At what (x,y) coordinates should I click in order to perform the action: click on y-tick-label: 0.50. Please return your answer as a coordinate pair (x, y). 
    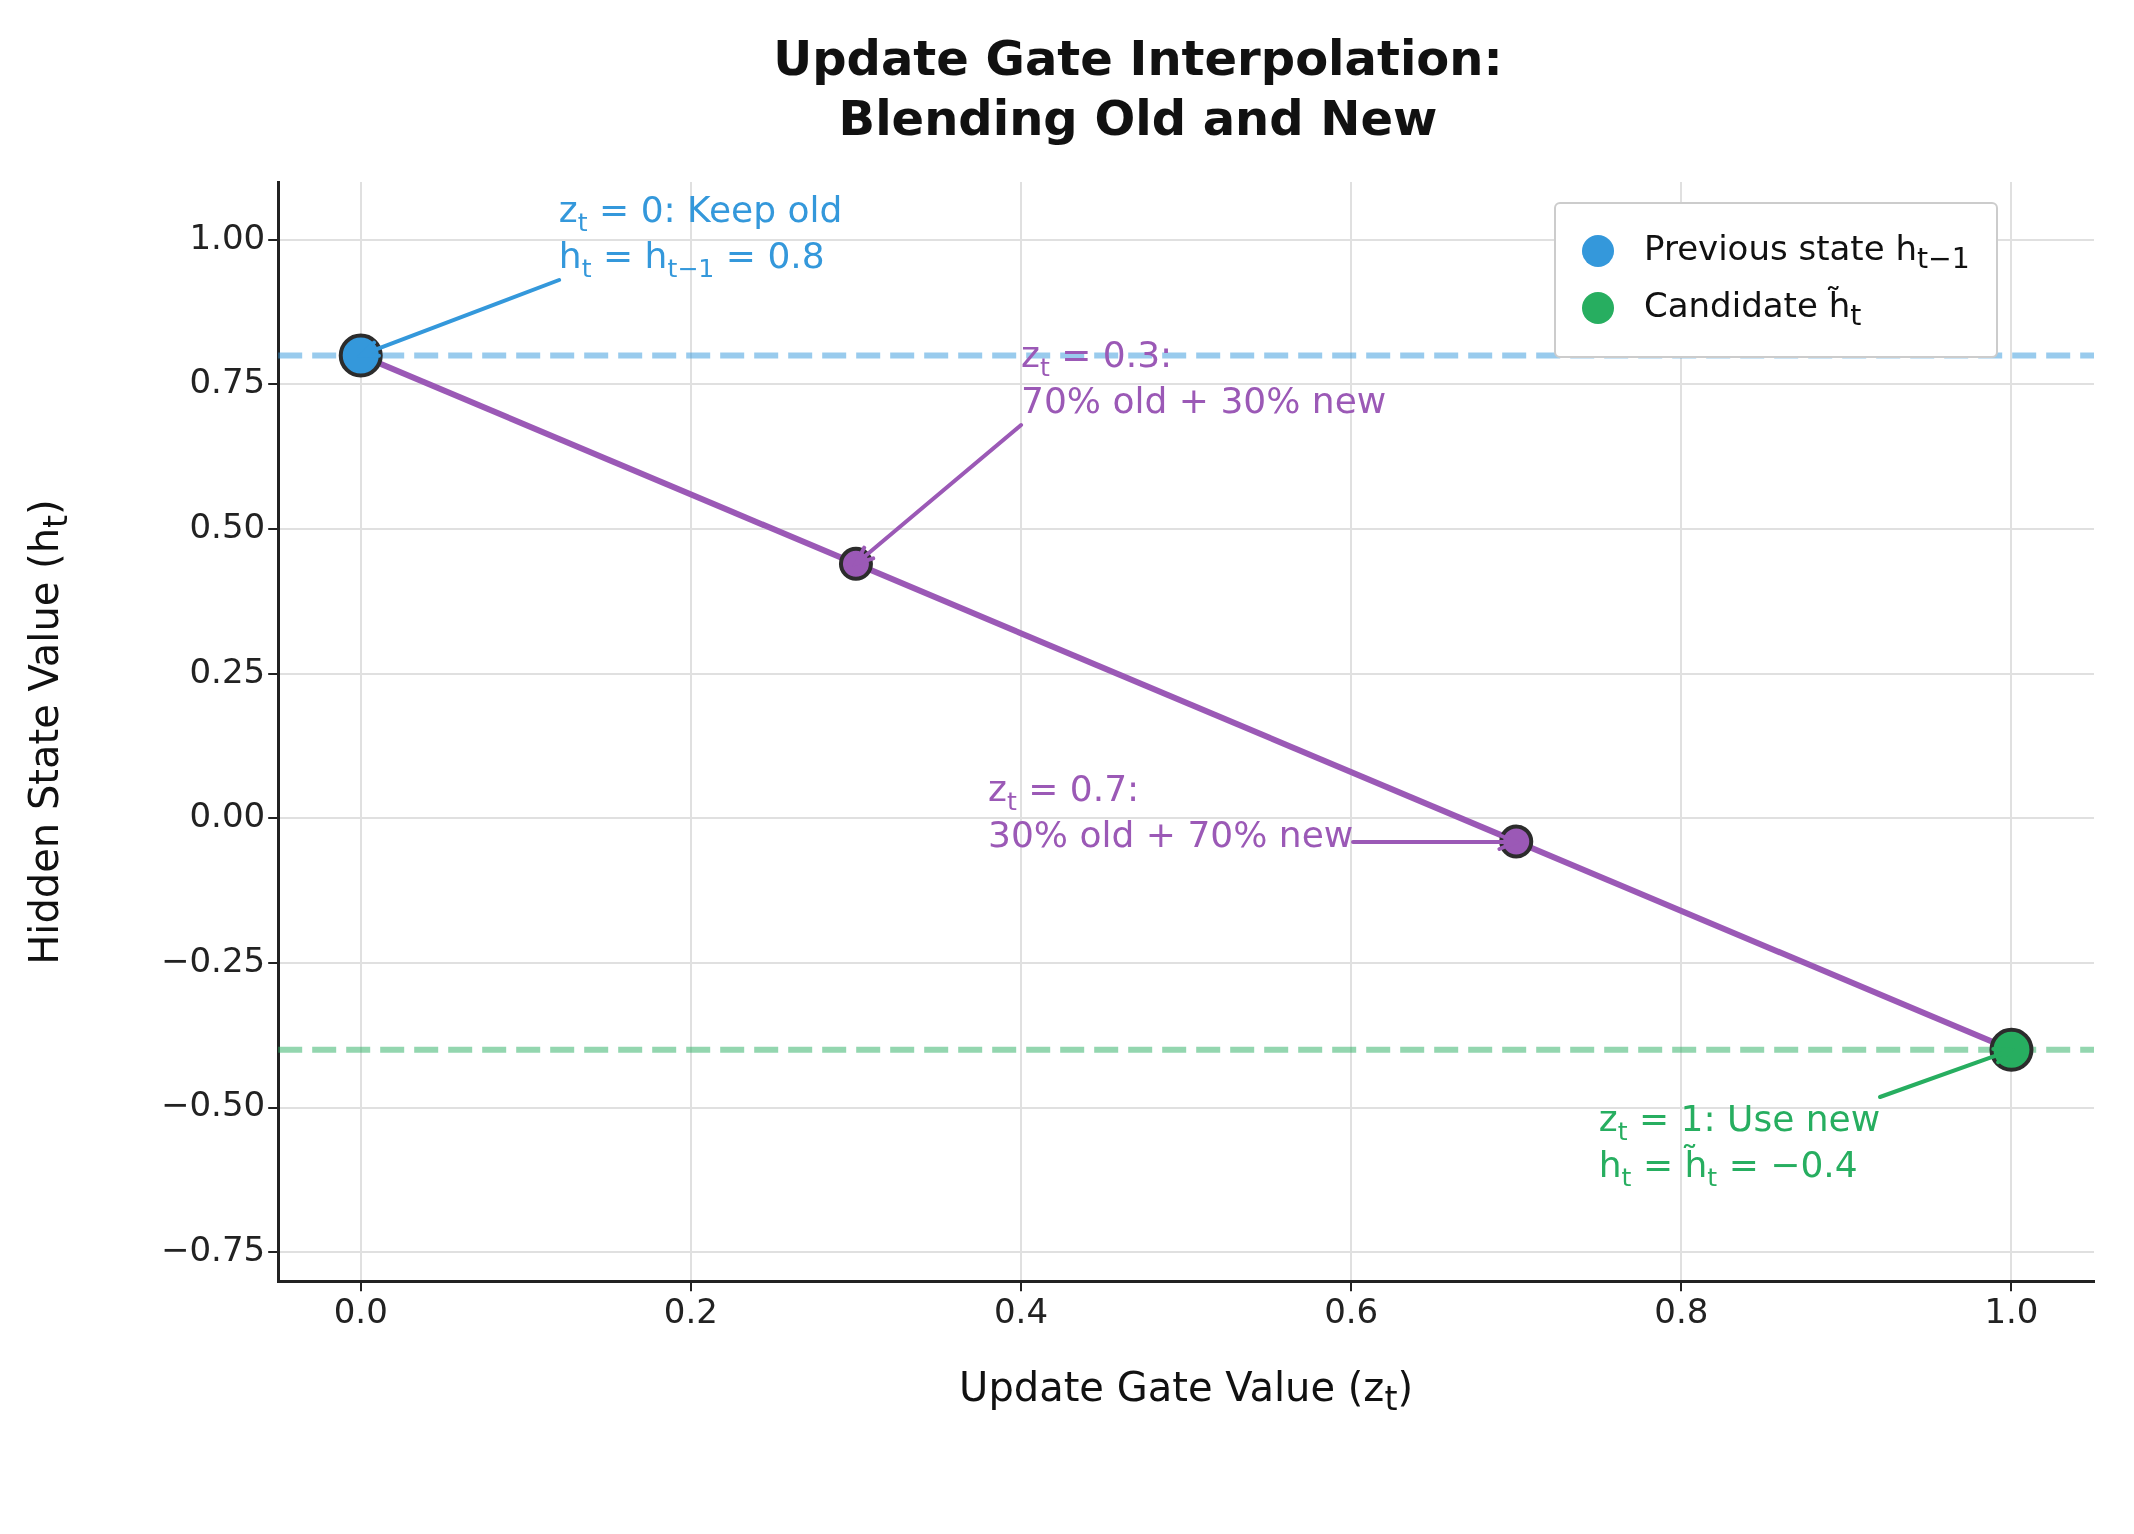
    Looking at the image, I should click on (227, 525).